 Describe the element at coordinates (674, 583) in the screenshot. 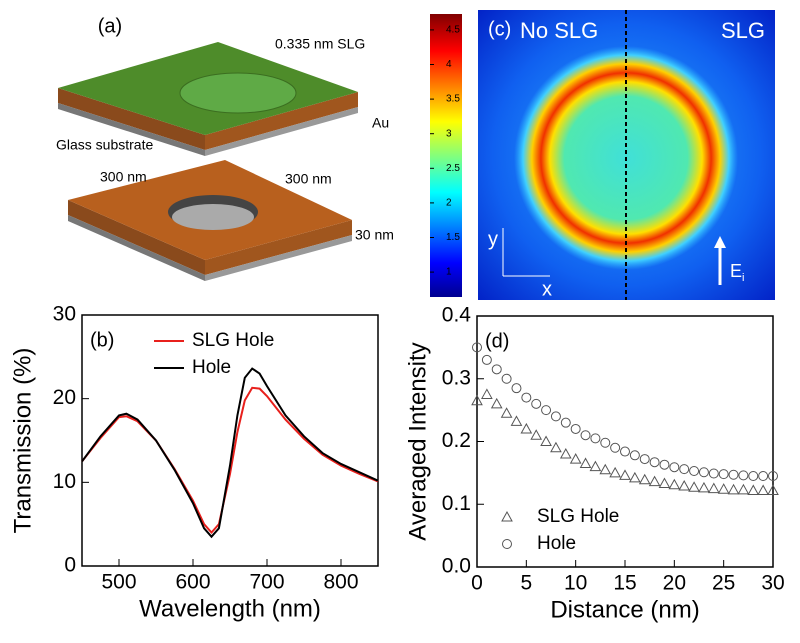

I see `x-tick-label: 20` at that location.